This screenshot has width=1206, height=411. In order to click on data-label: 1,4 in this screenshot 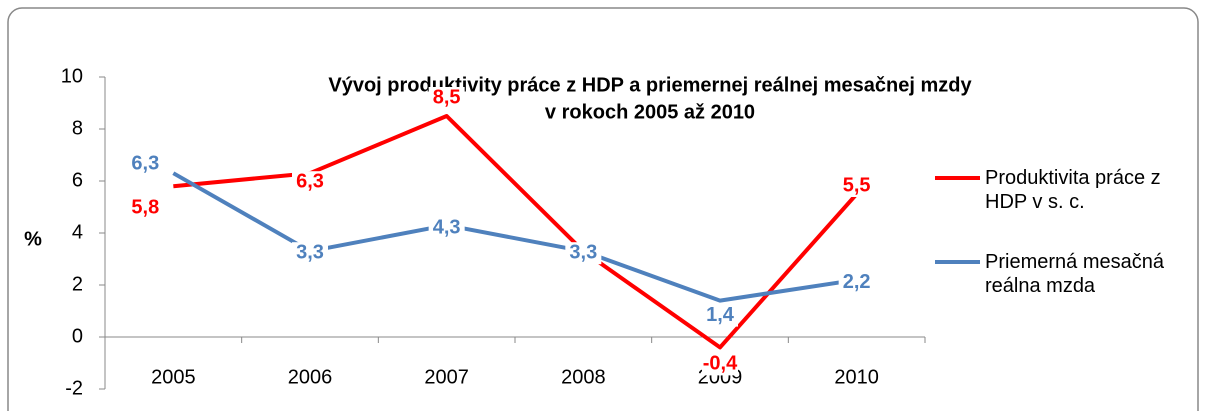, I will do `click(720, 315)`.